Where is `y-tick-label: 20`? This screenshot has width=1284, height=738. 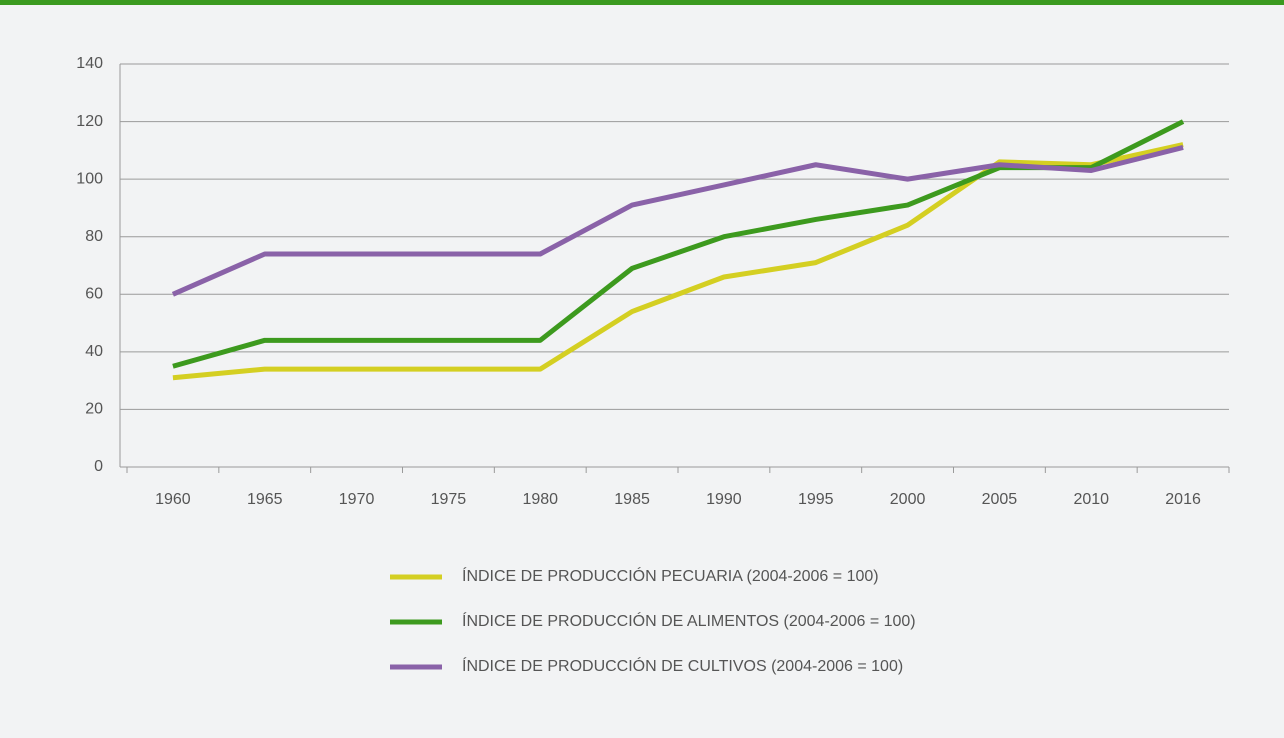
y-tick-label: 20 is located at coordinates (94, 409).